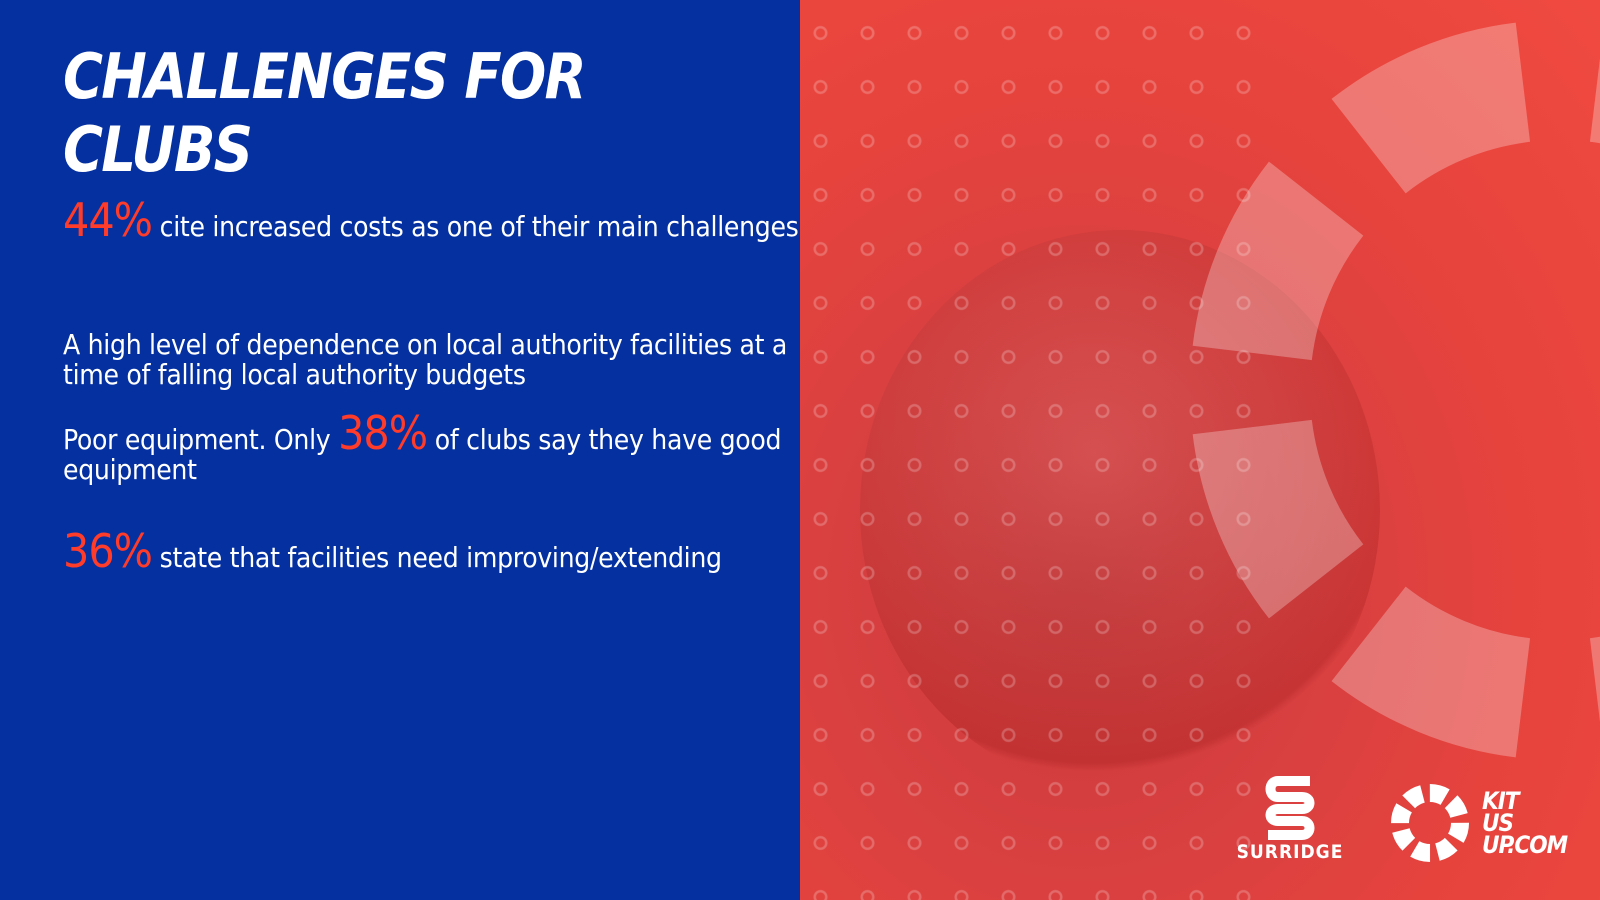 The height and width of the screenshot is (900, 1600). I want to click on surridge-s-icon, so click(1290, 808).